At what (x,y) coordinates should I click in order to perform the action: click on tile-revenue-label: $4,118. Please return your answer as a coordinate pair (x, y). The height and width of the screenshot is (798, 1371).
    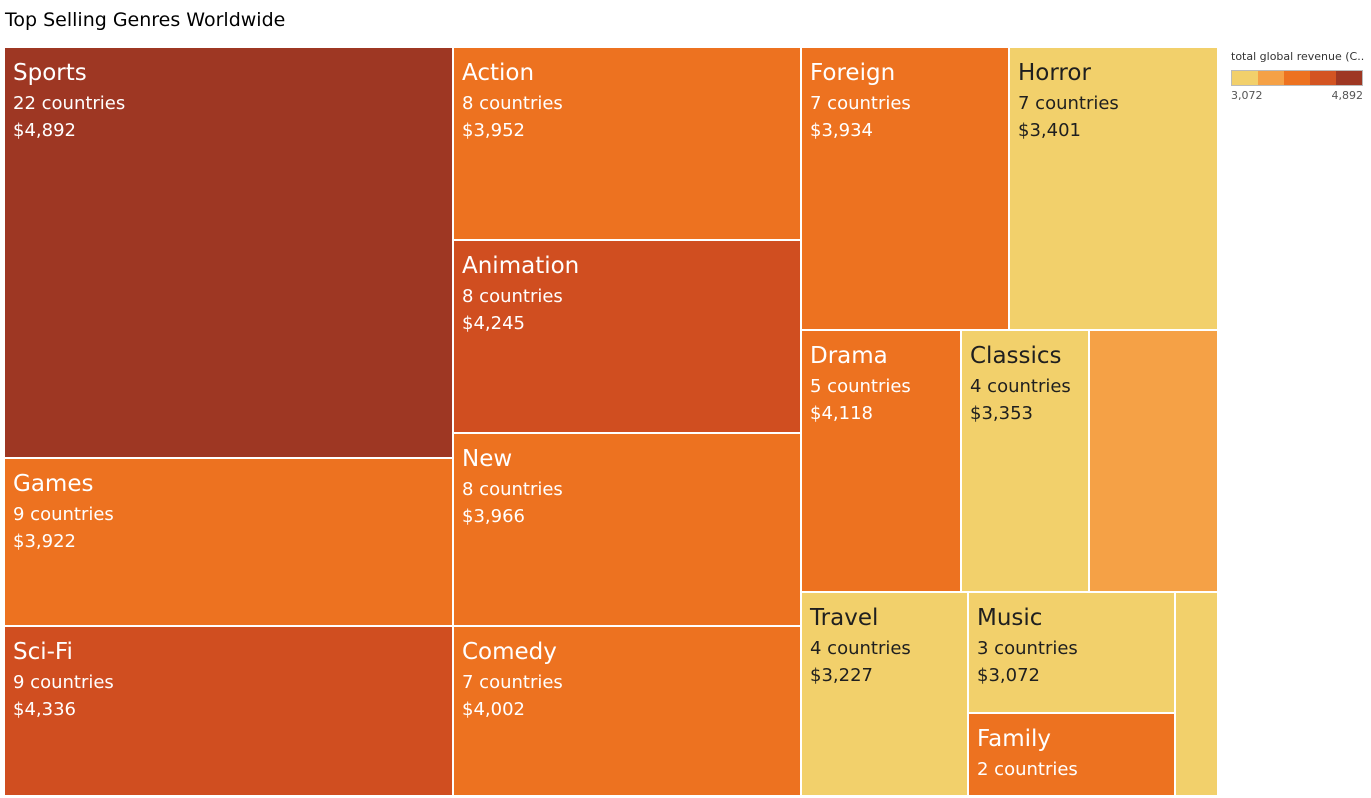
    Looking at the image, I should click on (841, 413).